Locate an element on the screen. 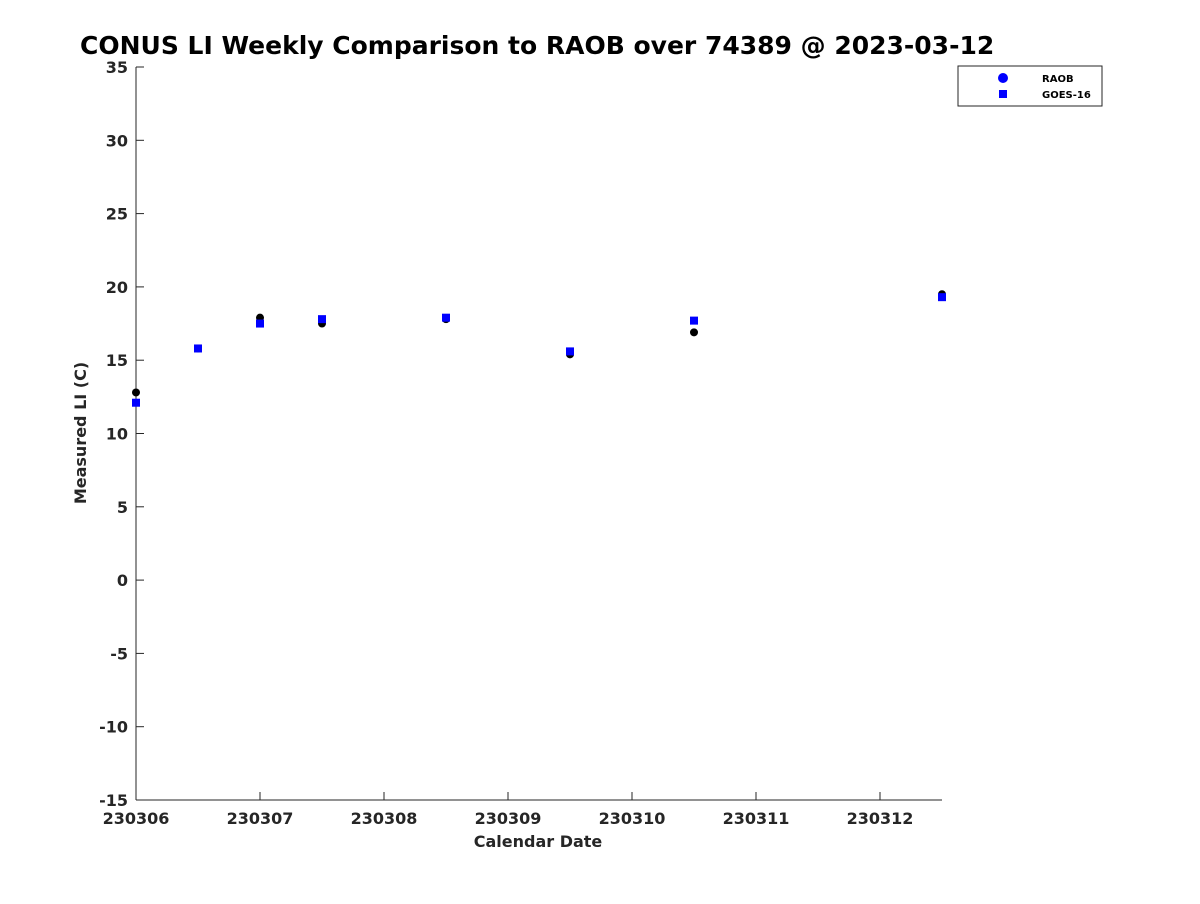  data-points is located at coordinates (539, 348).